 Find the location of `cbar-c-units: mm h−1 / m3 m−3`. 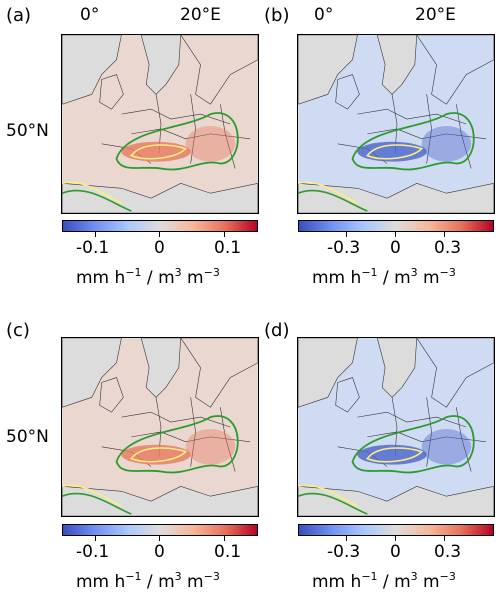

cbar-c-units: mm h−1 / m3 m−3 is located at coordinates (148, 581).